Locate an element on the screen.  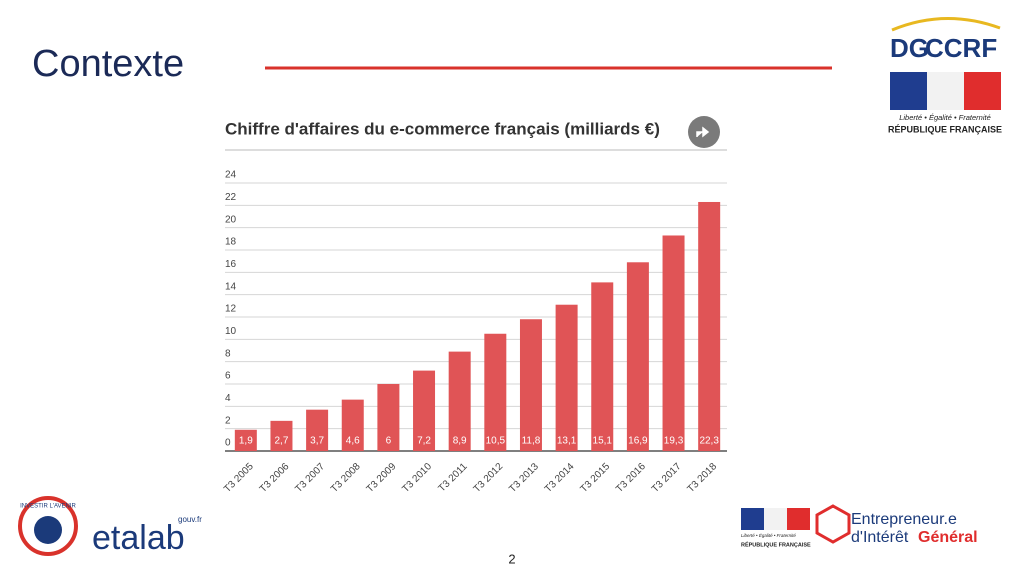
flag-white-small is located at coordinates (775, 519).